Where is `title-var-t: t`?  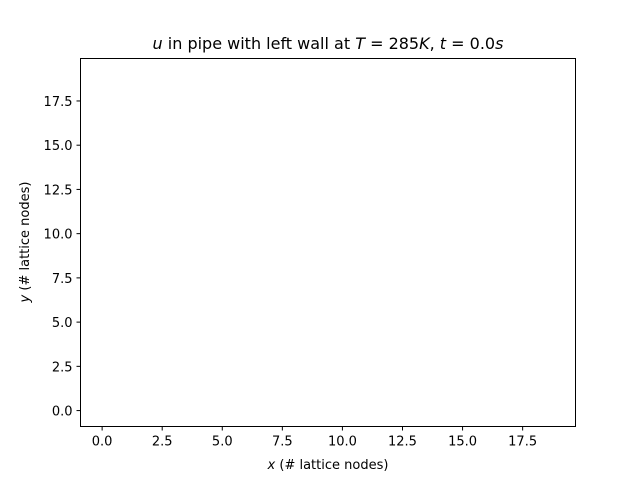 title-var-t: t is located at coordinates (443, 43).